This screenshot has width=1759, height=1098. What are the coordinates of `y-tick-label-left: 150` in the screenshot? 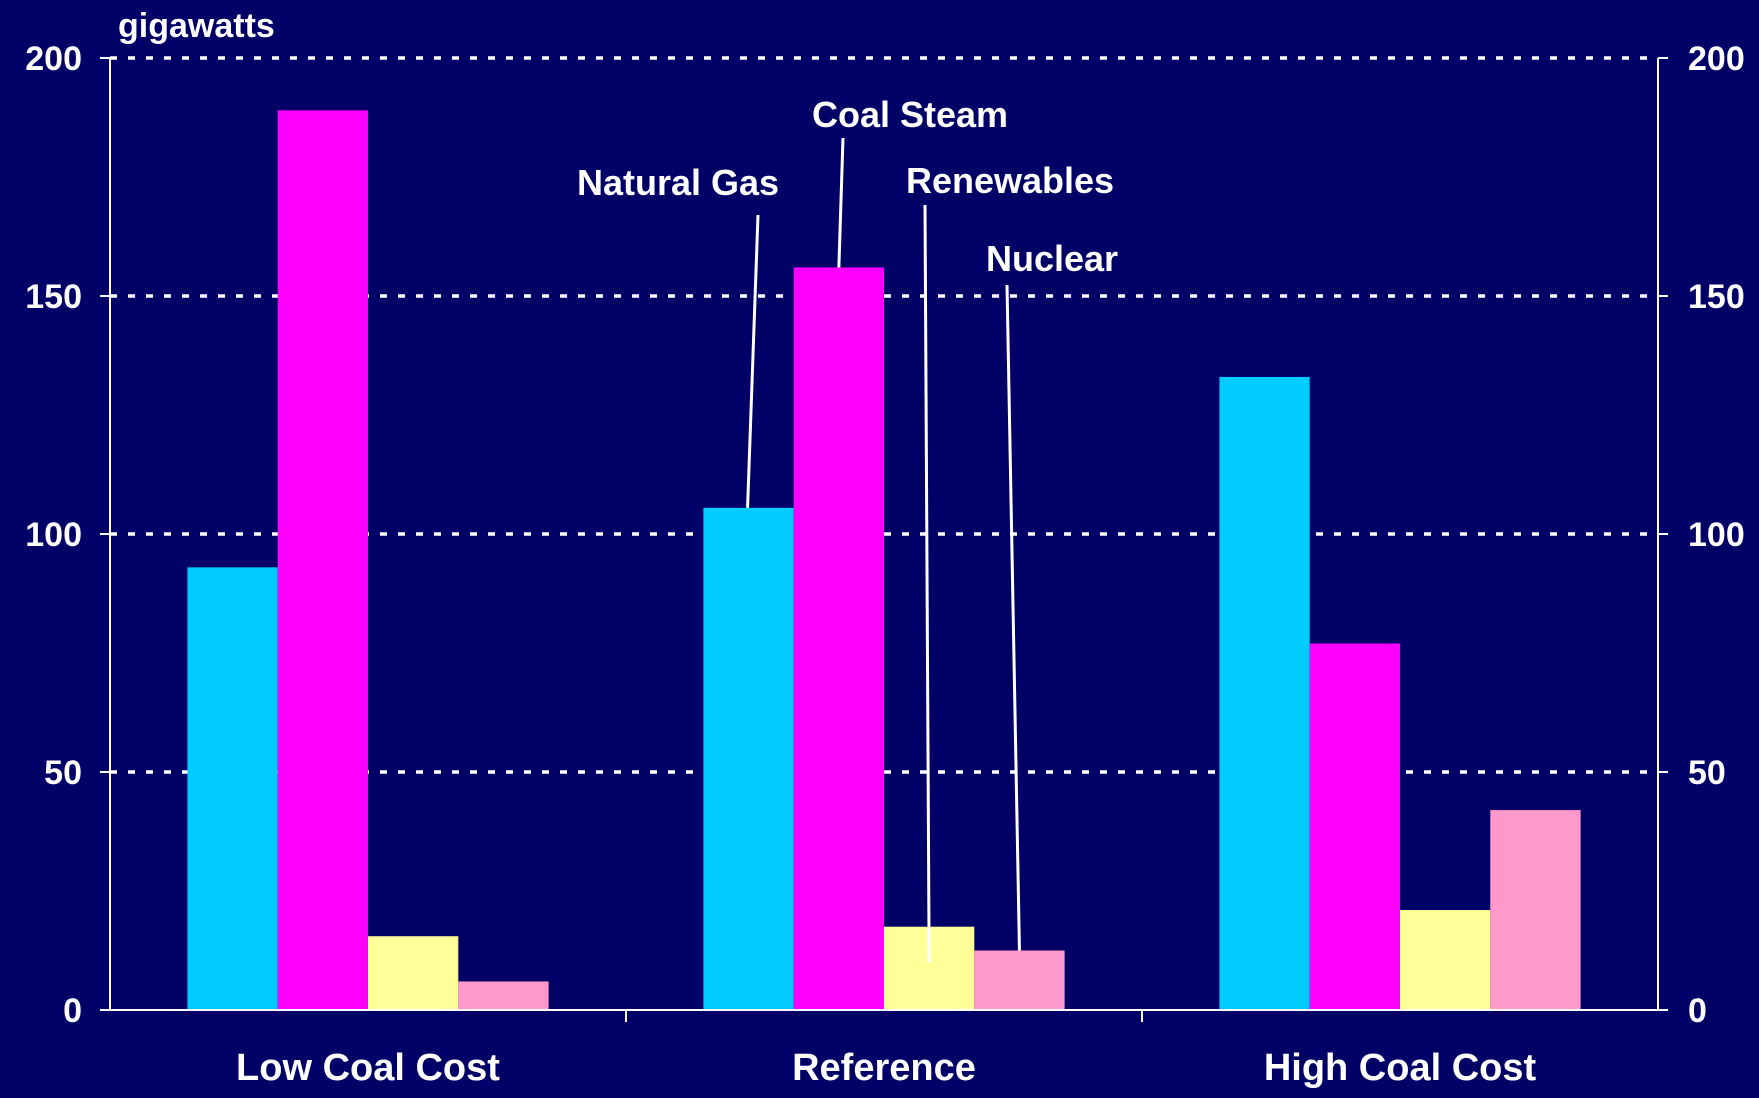 It's located at (53, 297).